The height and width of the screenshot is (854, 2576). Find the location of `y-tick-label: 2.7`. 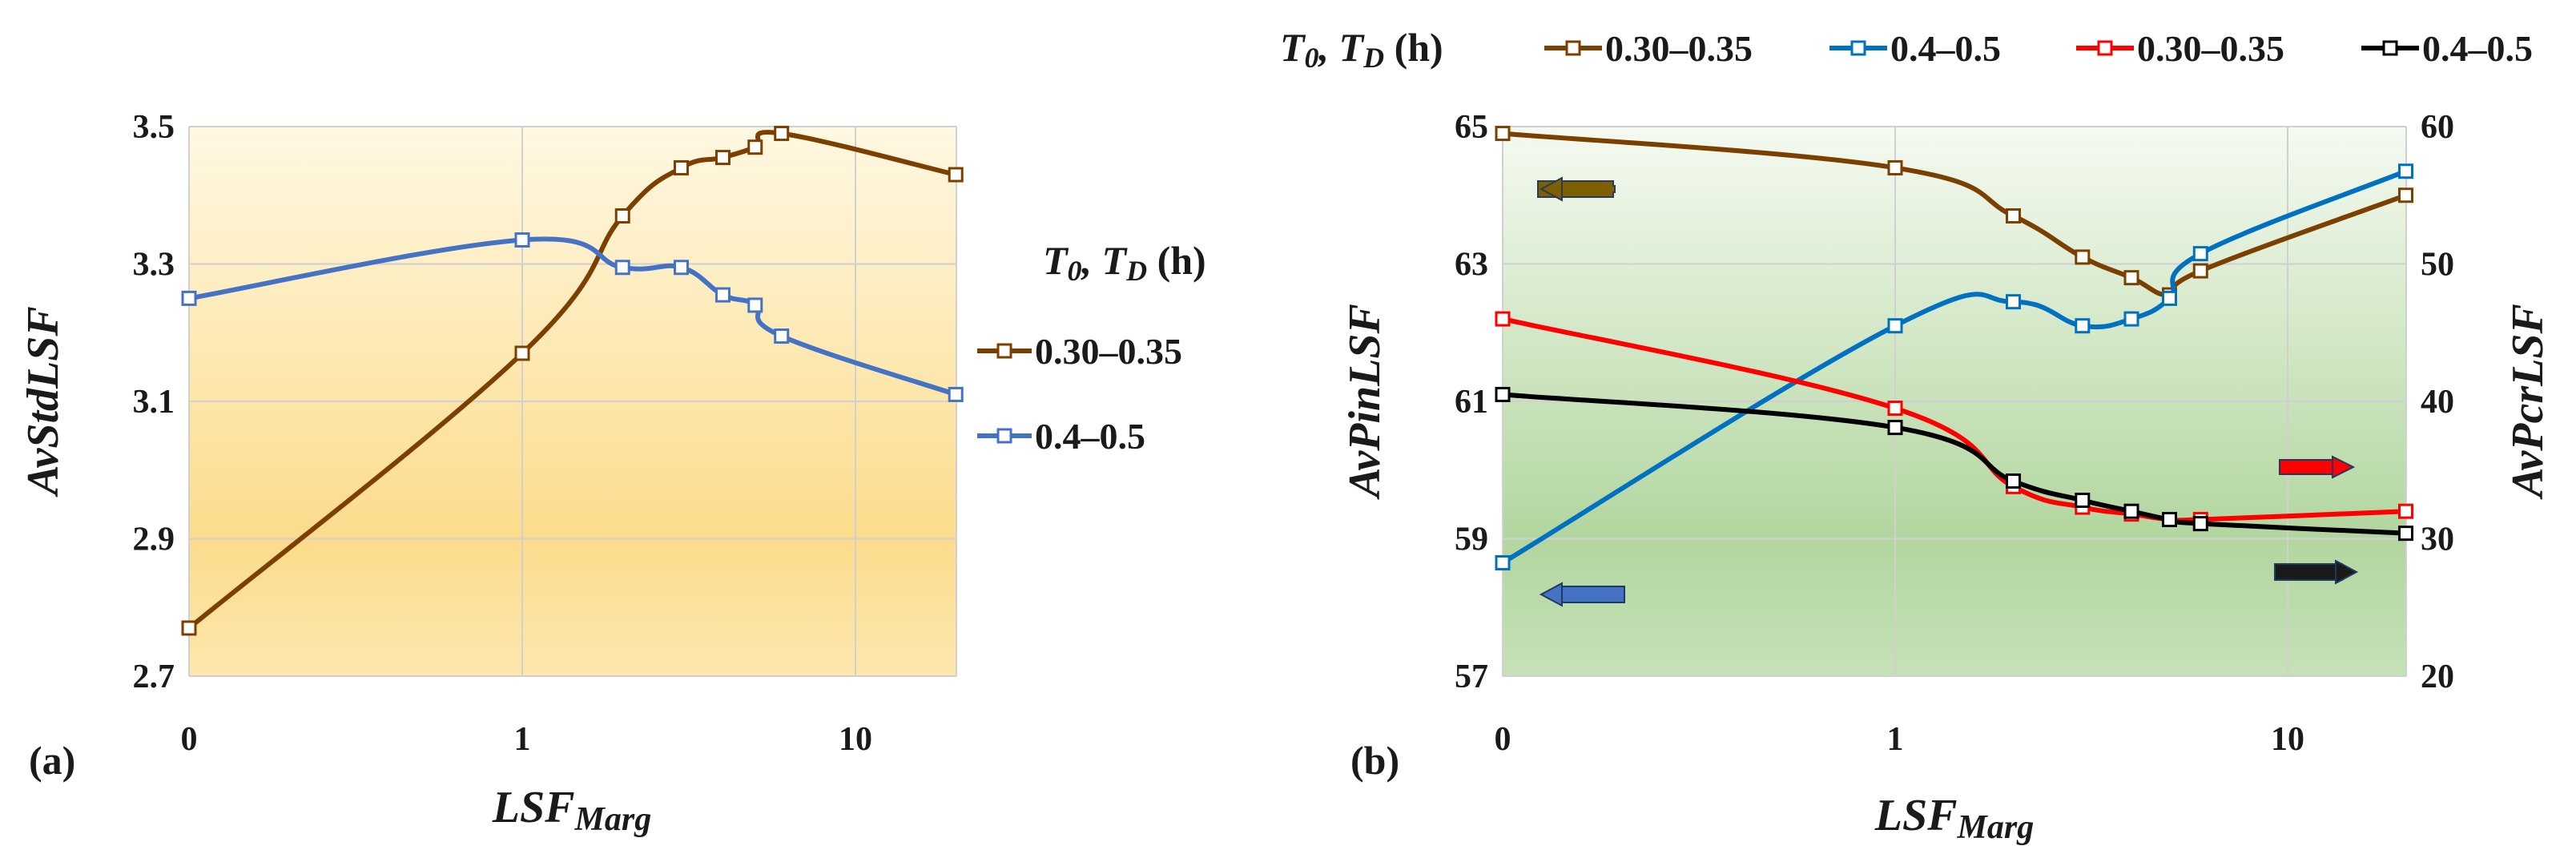

y-tick-label: 2.7 is located at coordinates (154, 677).